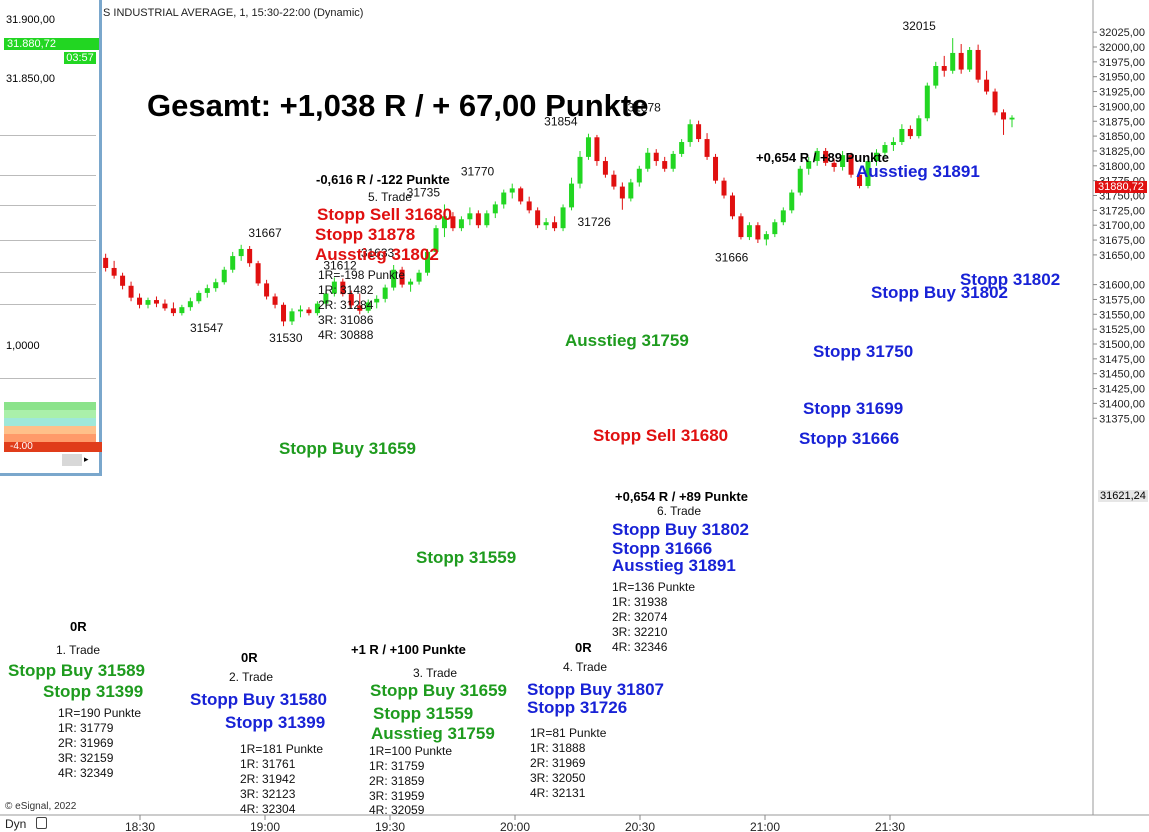 This screenshot has width=1149, height=832. I want to click on panel-scroll-arrow-icon: ▸, so click(86, 459).